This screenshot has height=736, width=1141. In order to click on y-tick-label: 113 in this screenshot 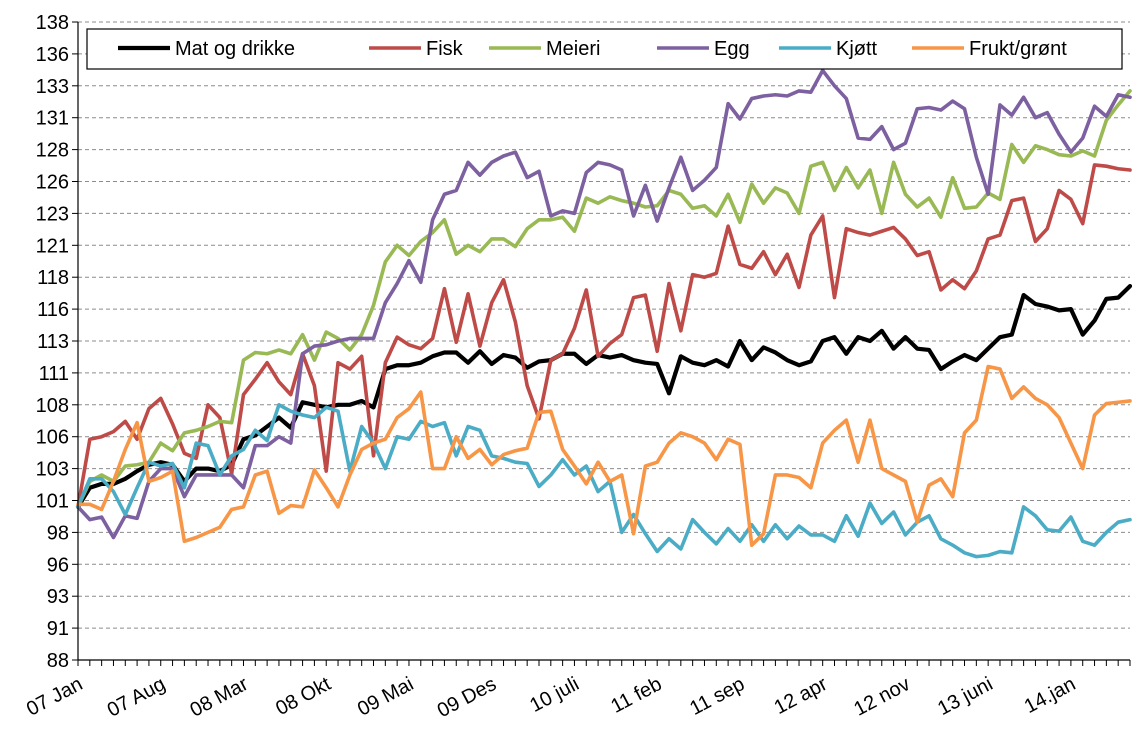, I will do `click(53, 342)`.